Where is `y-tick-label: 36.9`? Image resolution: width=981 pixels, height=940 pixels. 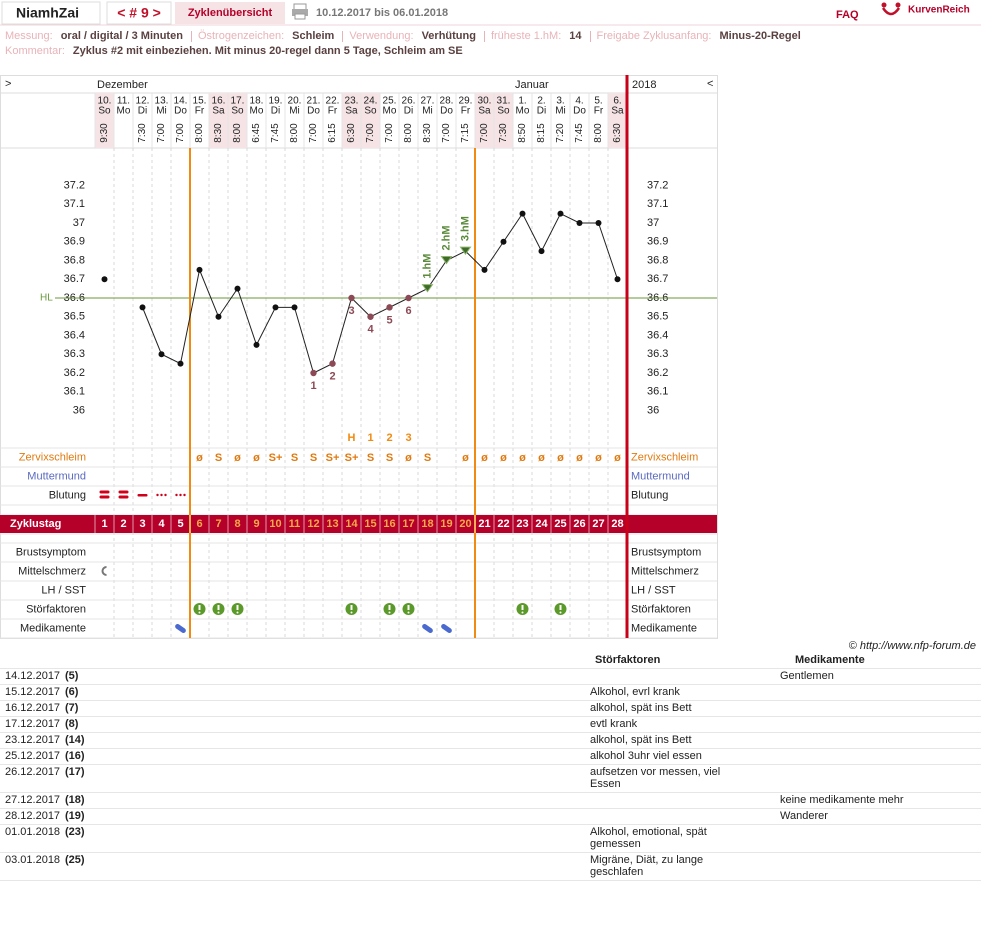
y-tick-label: 36.9 is located at coordinates (657, 242).